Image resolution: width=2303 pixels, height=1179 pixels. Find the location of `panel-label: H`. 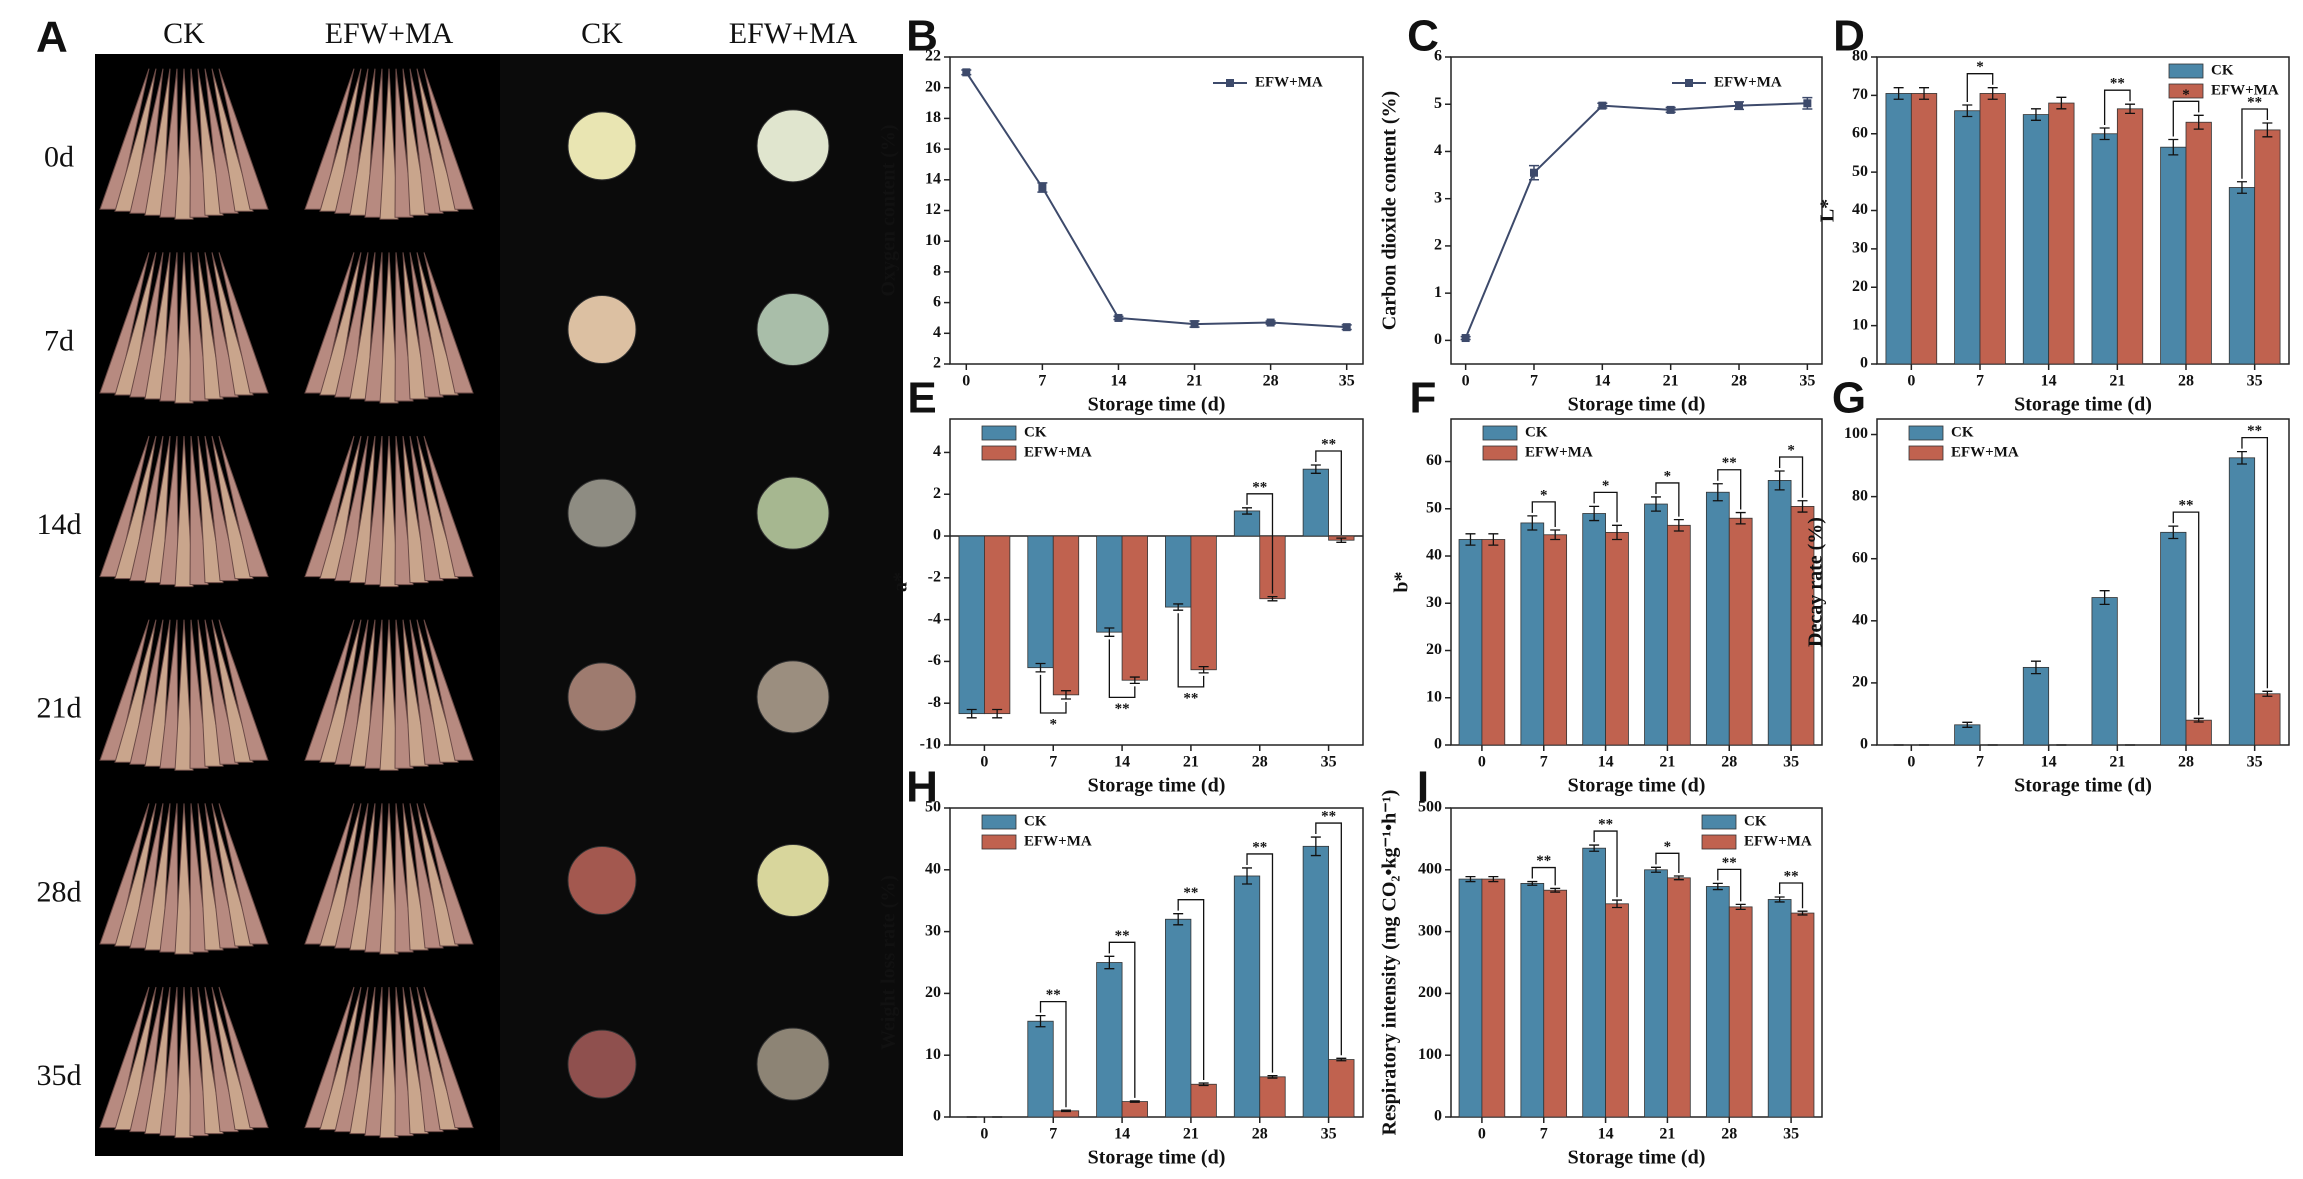

panel-label: H is located at coordinates (922, 787).